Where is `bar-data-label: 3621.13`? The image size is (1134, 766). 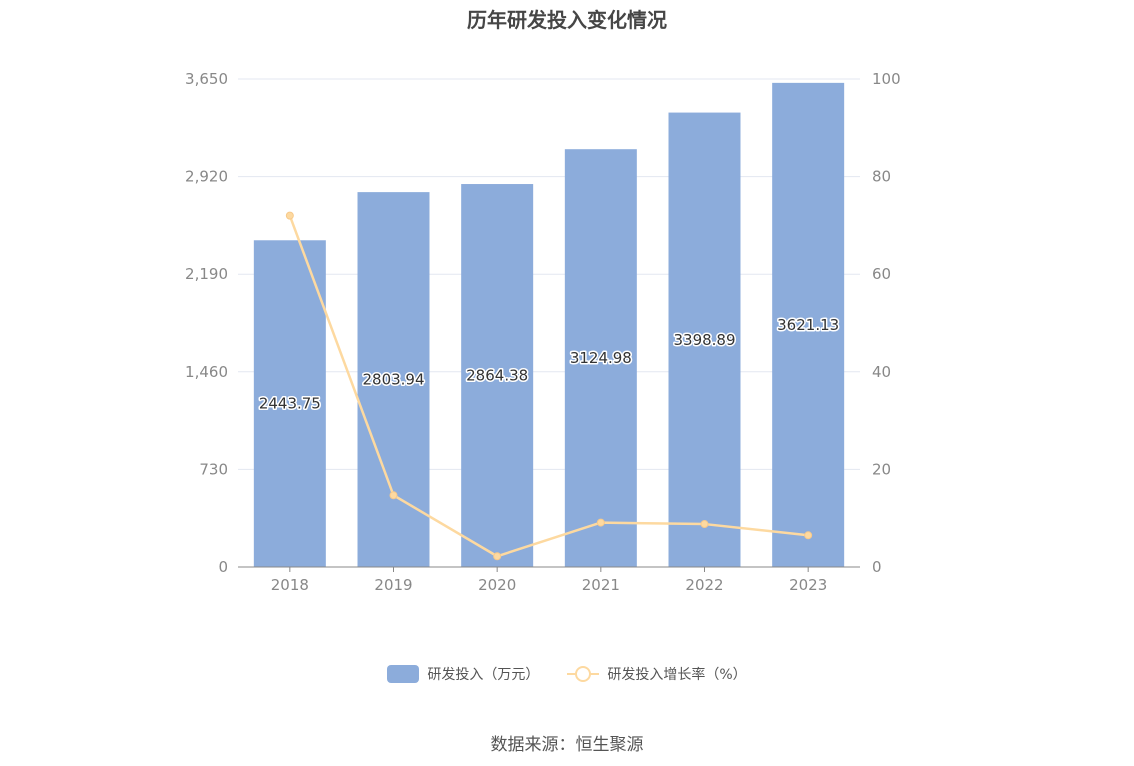 bar-data-label: 3621.13 is located at coordinates (808, 325).